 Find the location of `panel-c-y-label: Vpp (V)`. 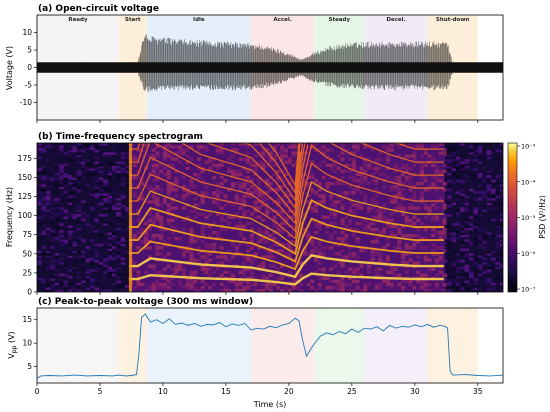

panel-c-y-label: Vpp (V) is located at coordinates (12, 344).